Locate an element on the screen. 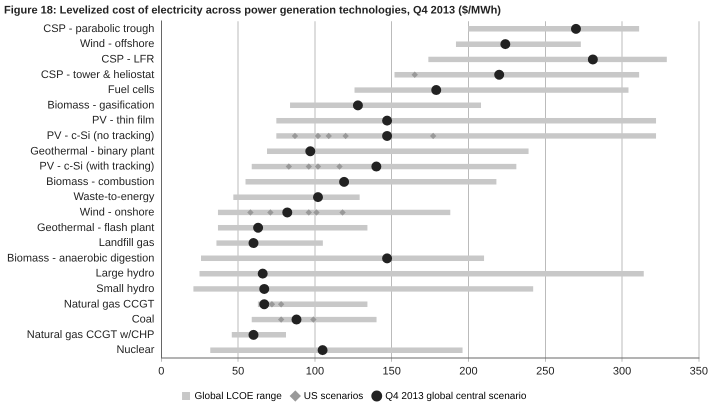  x-tick-label: 200 is located at coordinates (468, 371).